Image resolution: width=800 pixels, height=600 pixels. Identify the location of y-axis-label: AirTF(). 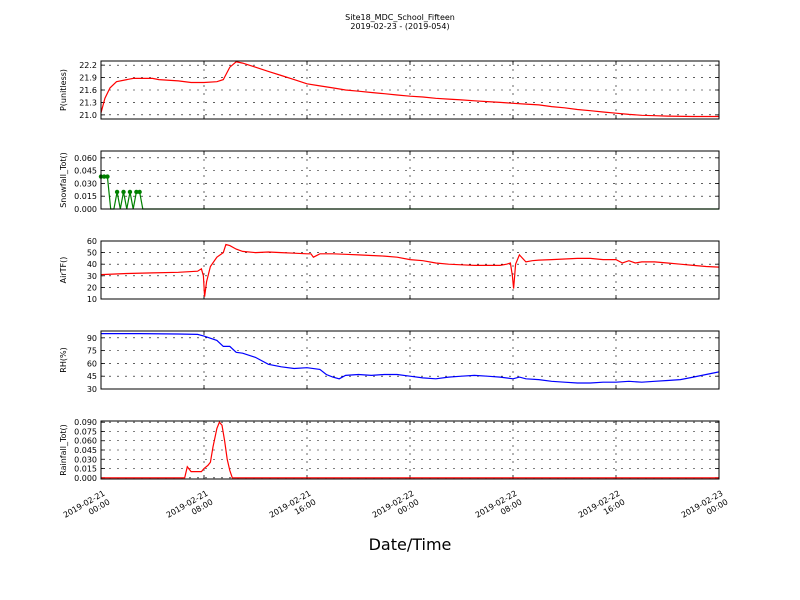
(63, 270).